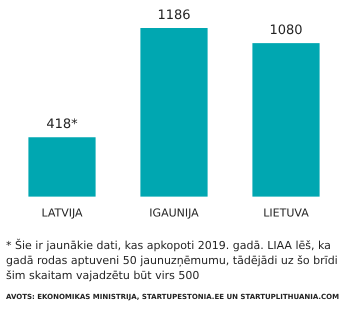 This screenshot has width=350, height=326. I want to click on data-label: 418*, so click(62, 124).